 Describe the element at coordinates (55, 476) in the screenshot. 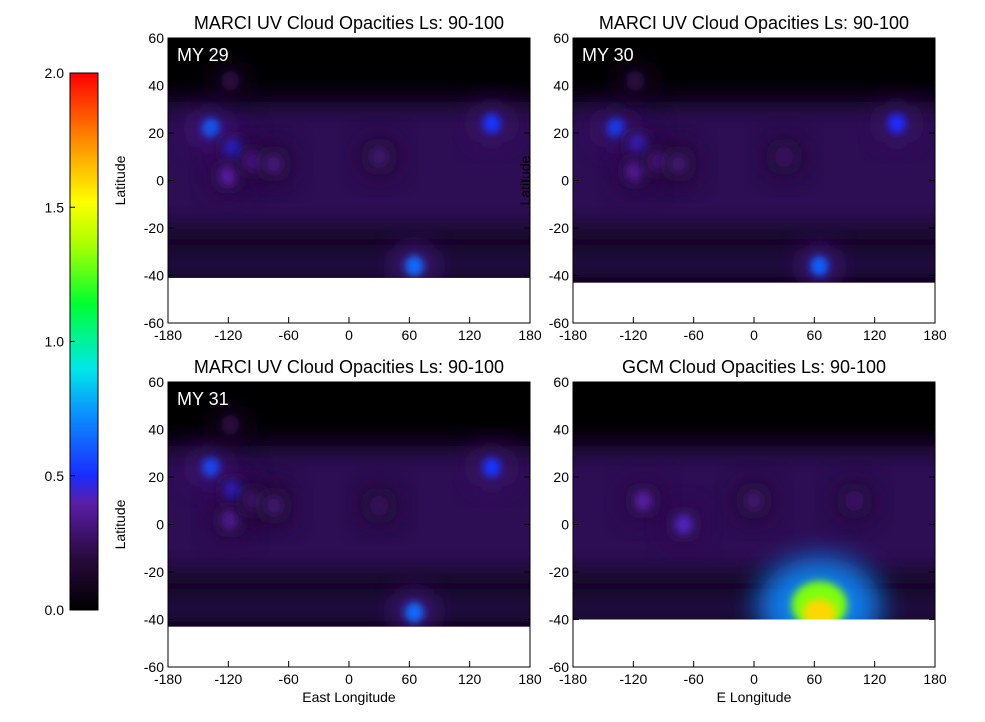

I see `colorbar-tick-label: 0.5` at that location.